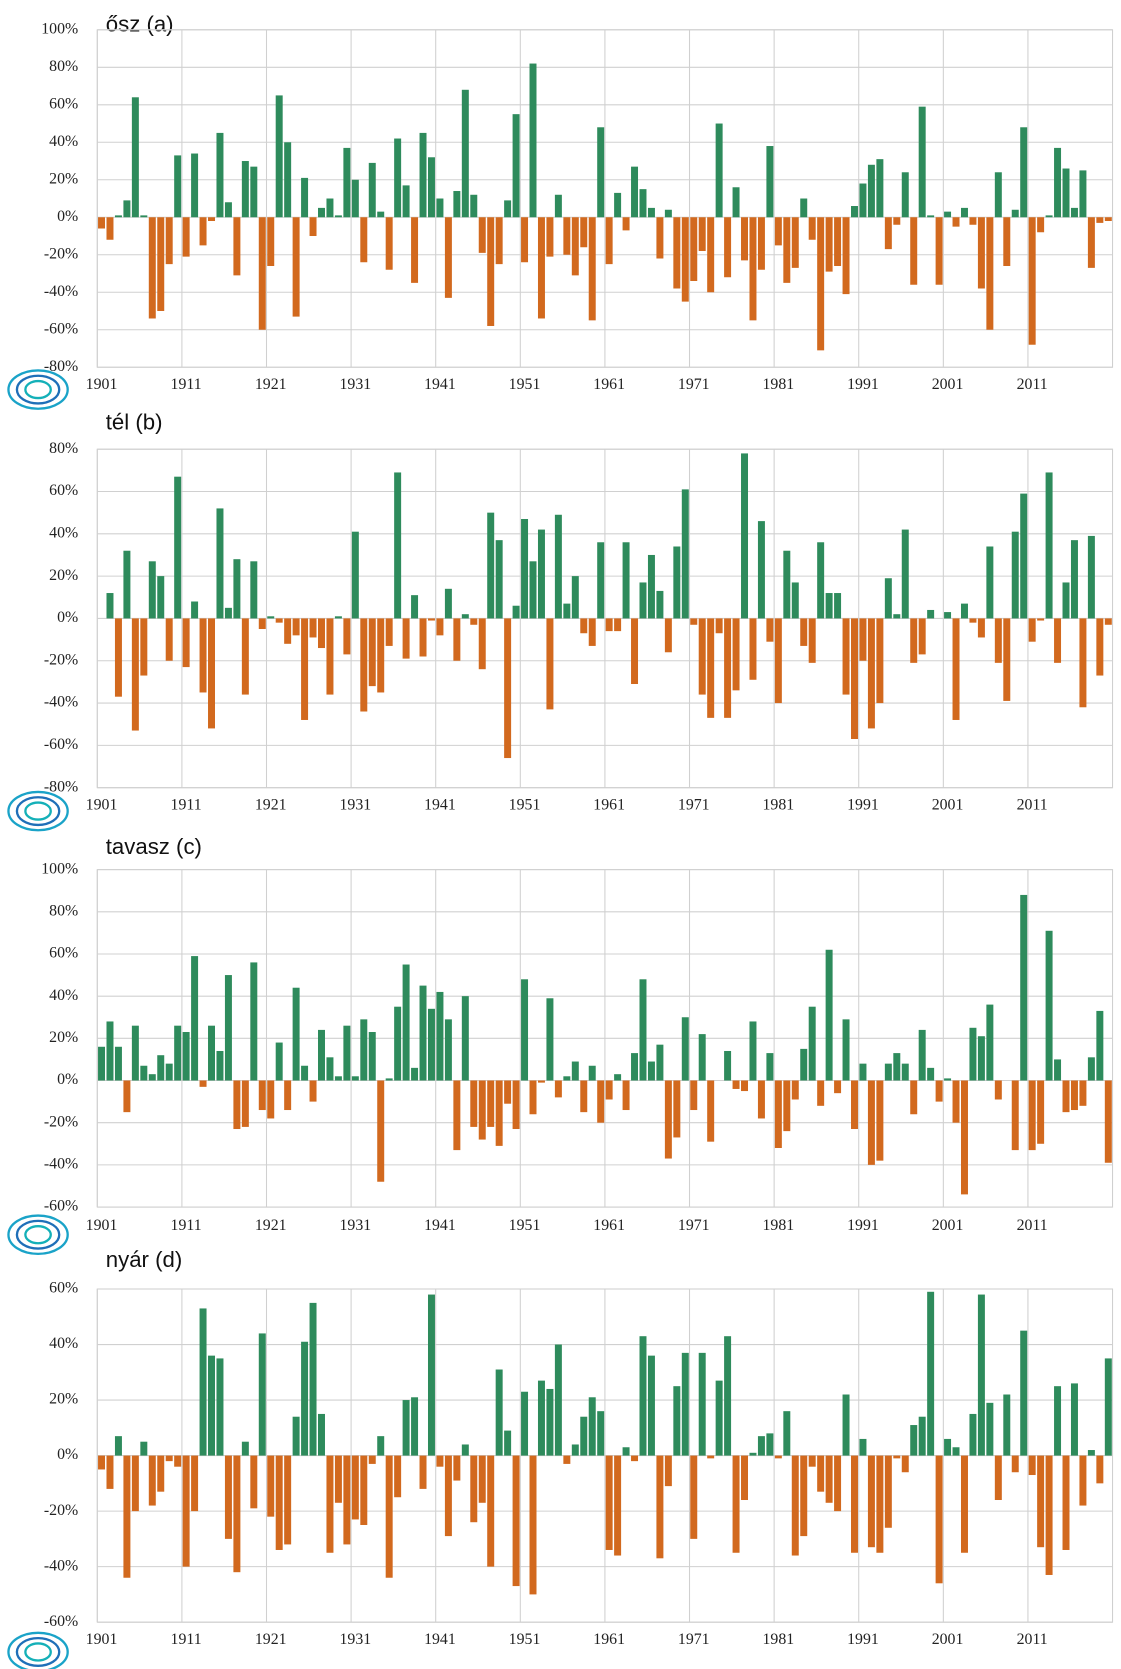 Image resolution: width=1121 pixels, height=1669 pixels. Describe the element at coordinates (63, 141) in the screenshot. I see `y-tick-label: 40%` at that location.